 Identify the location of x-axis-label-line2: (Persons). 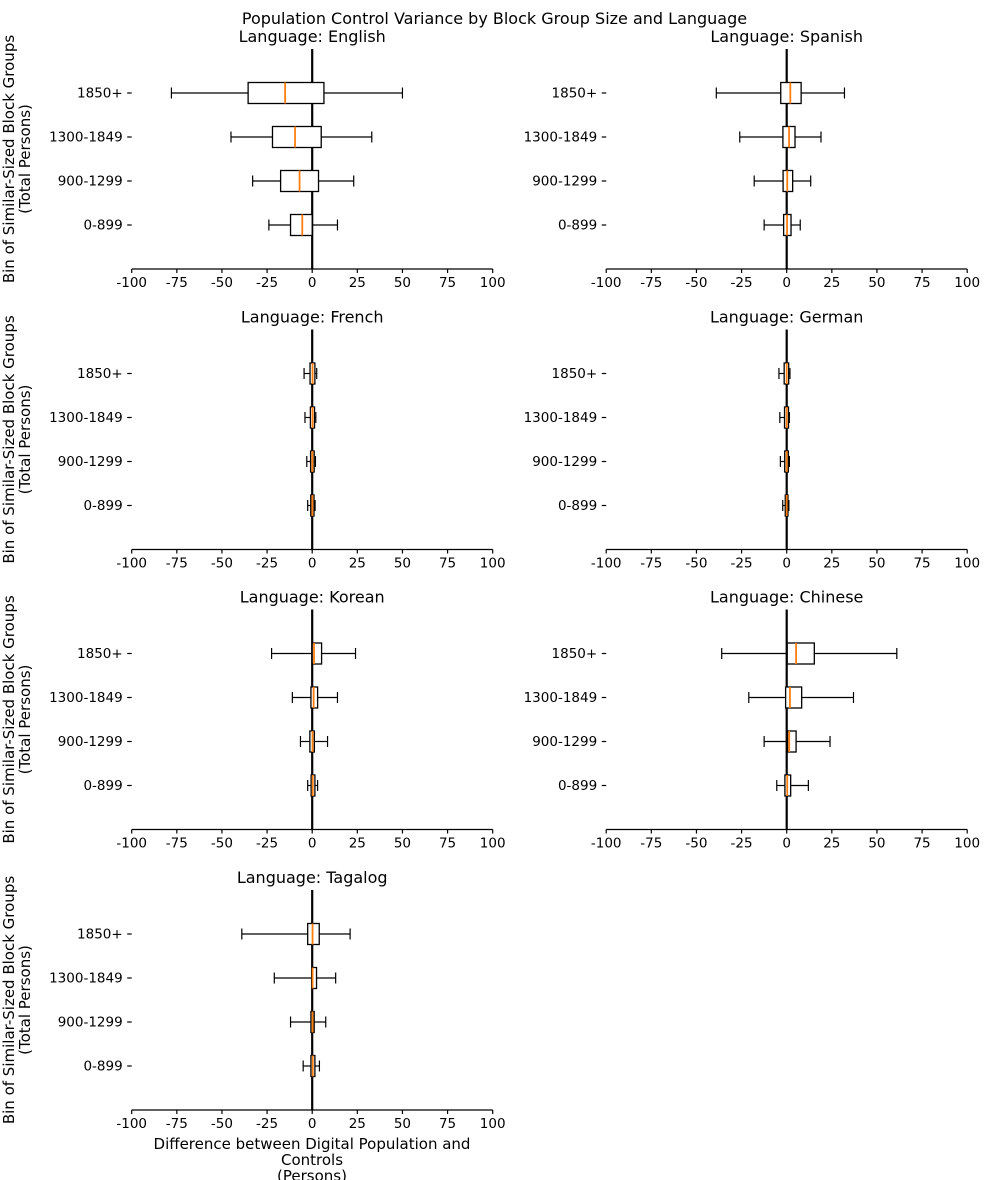
(312, 1173).